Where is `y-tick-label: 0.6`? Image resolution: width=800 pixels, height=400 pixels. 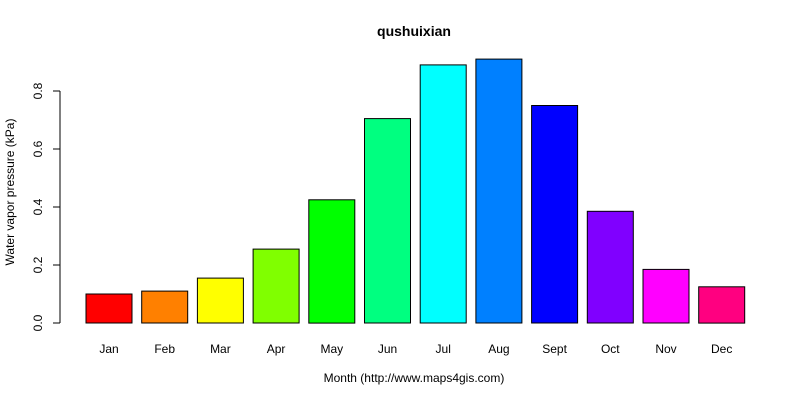
y-tick-label: 0.6 is located at coordinates (38, 148).